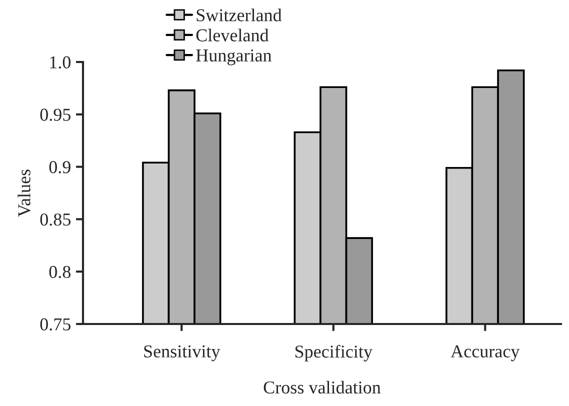 The width and height of the screenshot is (569, 406). What do you see at coordinates (485, 353) in the screenshot?
I see `x-tick-label: Accuracy` at bounding box center [485, 353].